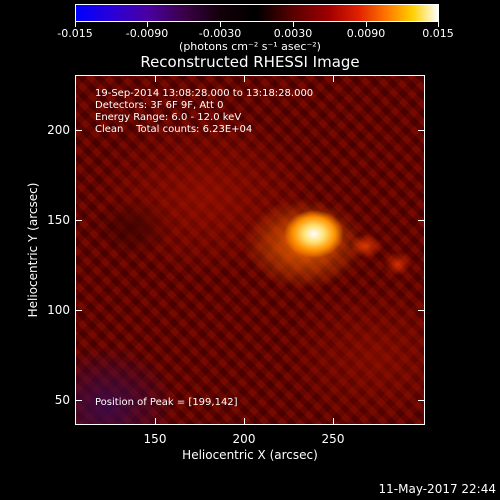  Describe the element at coordinates (58, 220) in the screenshot. I see `y-tick-label: 150` at that location.